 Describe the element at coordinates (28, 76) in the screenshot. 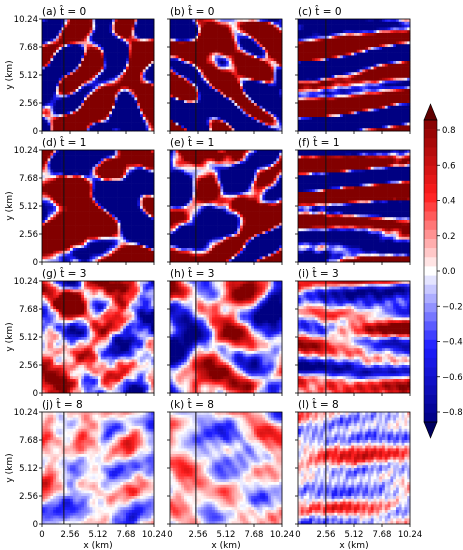

I see `y-tick-label: 5.12` at that location.